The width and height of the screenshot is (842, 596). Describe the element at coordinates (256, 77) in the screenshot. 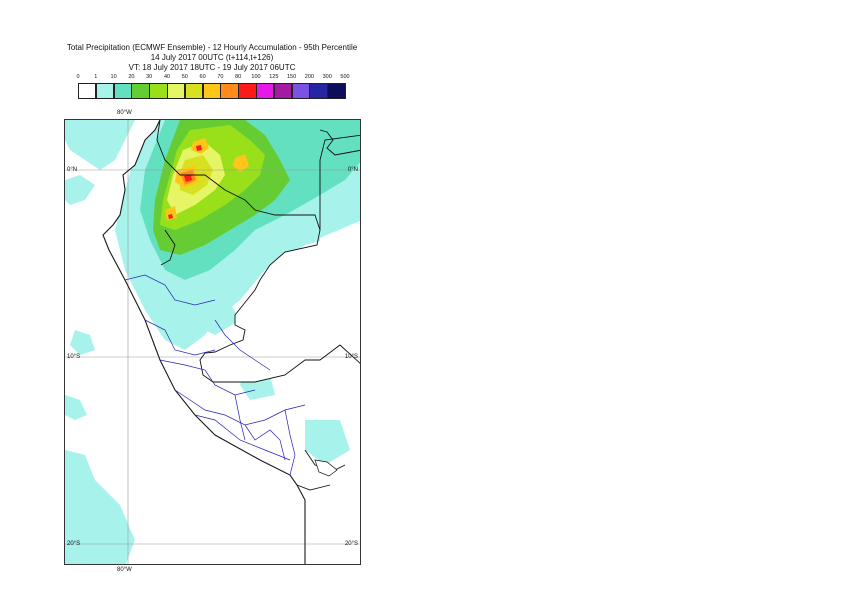

I see `legend-threshold-label: 100` at that location.